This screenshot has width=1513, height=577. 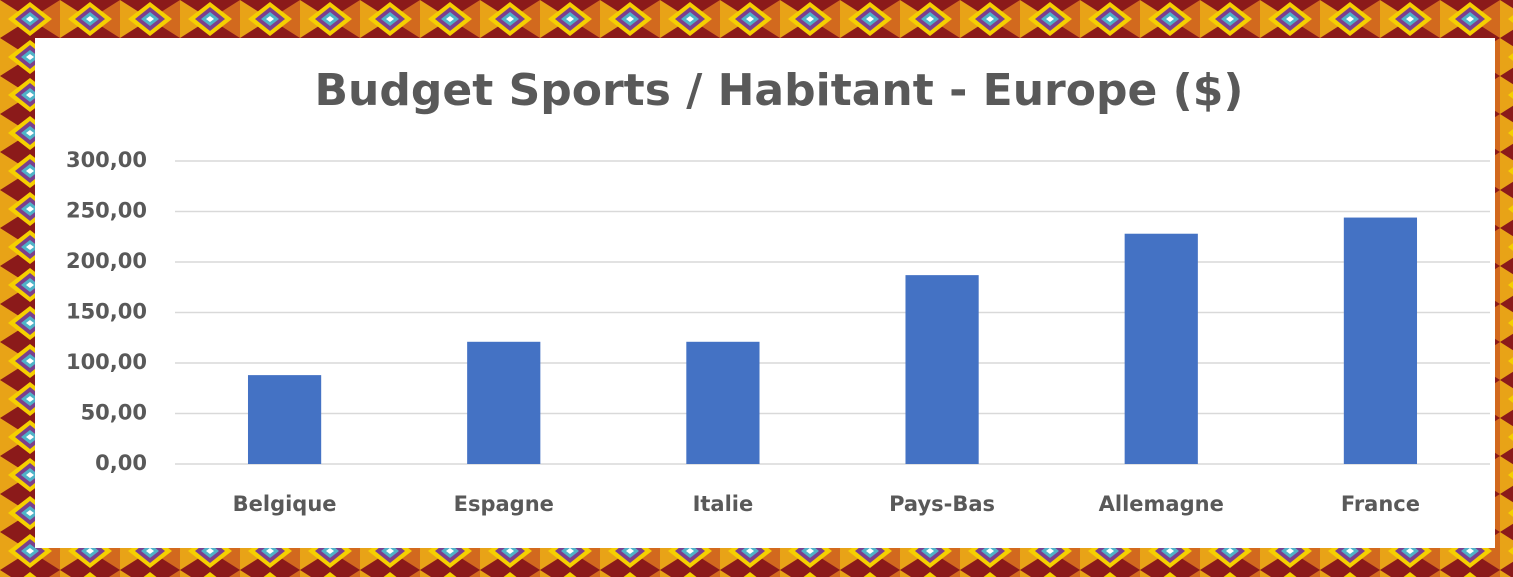 What do you see at coordinates (285, 504) in the screenshot?
I see `x-tick-label: Belgique` at bounding box center [285, 504].